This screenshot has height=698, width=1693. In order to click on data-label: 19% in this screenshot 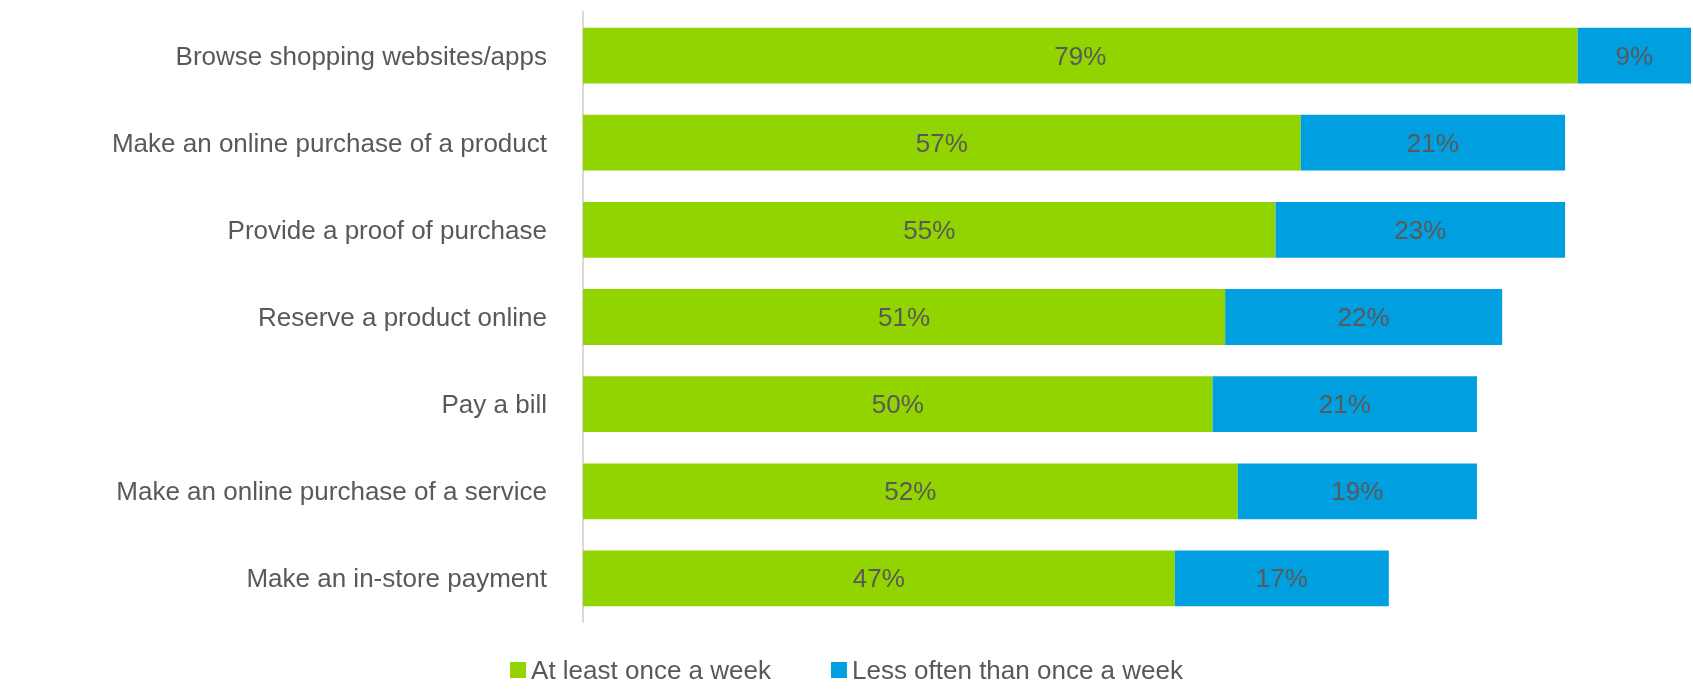, I will do `click(1357, 491)`.